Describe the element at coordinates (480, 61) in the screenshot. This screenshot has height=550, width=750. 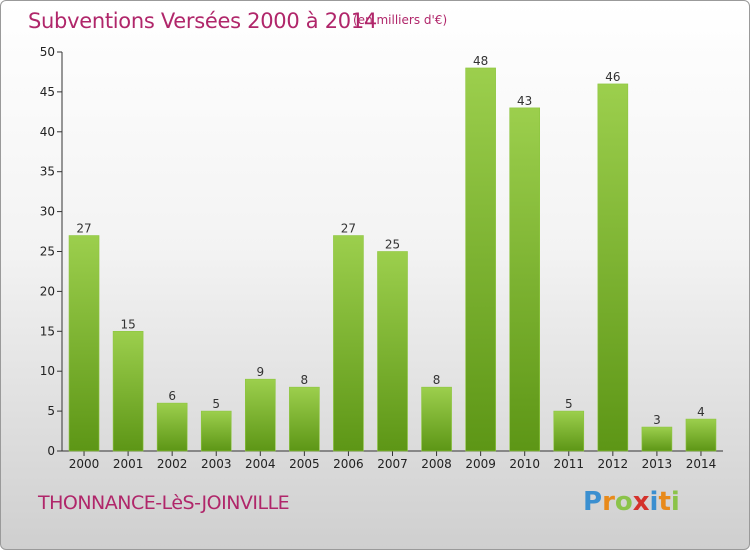
I see `bar-value-label: 48` at that location.